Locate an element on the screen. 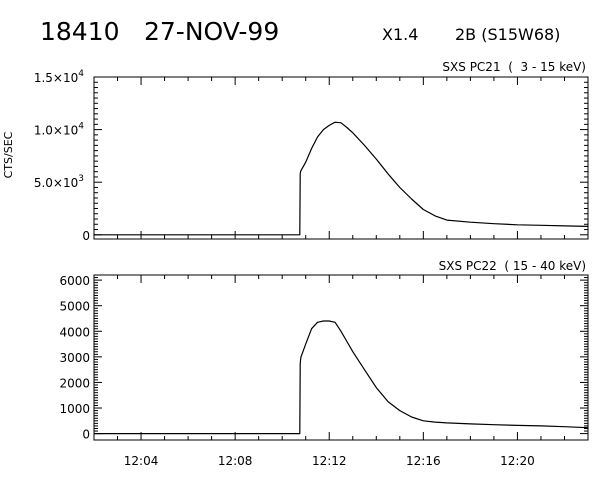 Image resolution: width=600 pixels, height=480 pixels. y-tick-label: 5000 is located at coordinates (74, 307).